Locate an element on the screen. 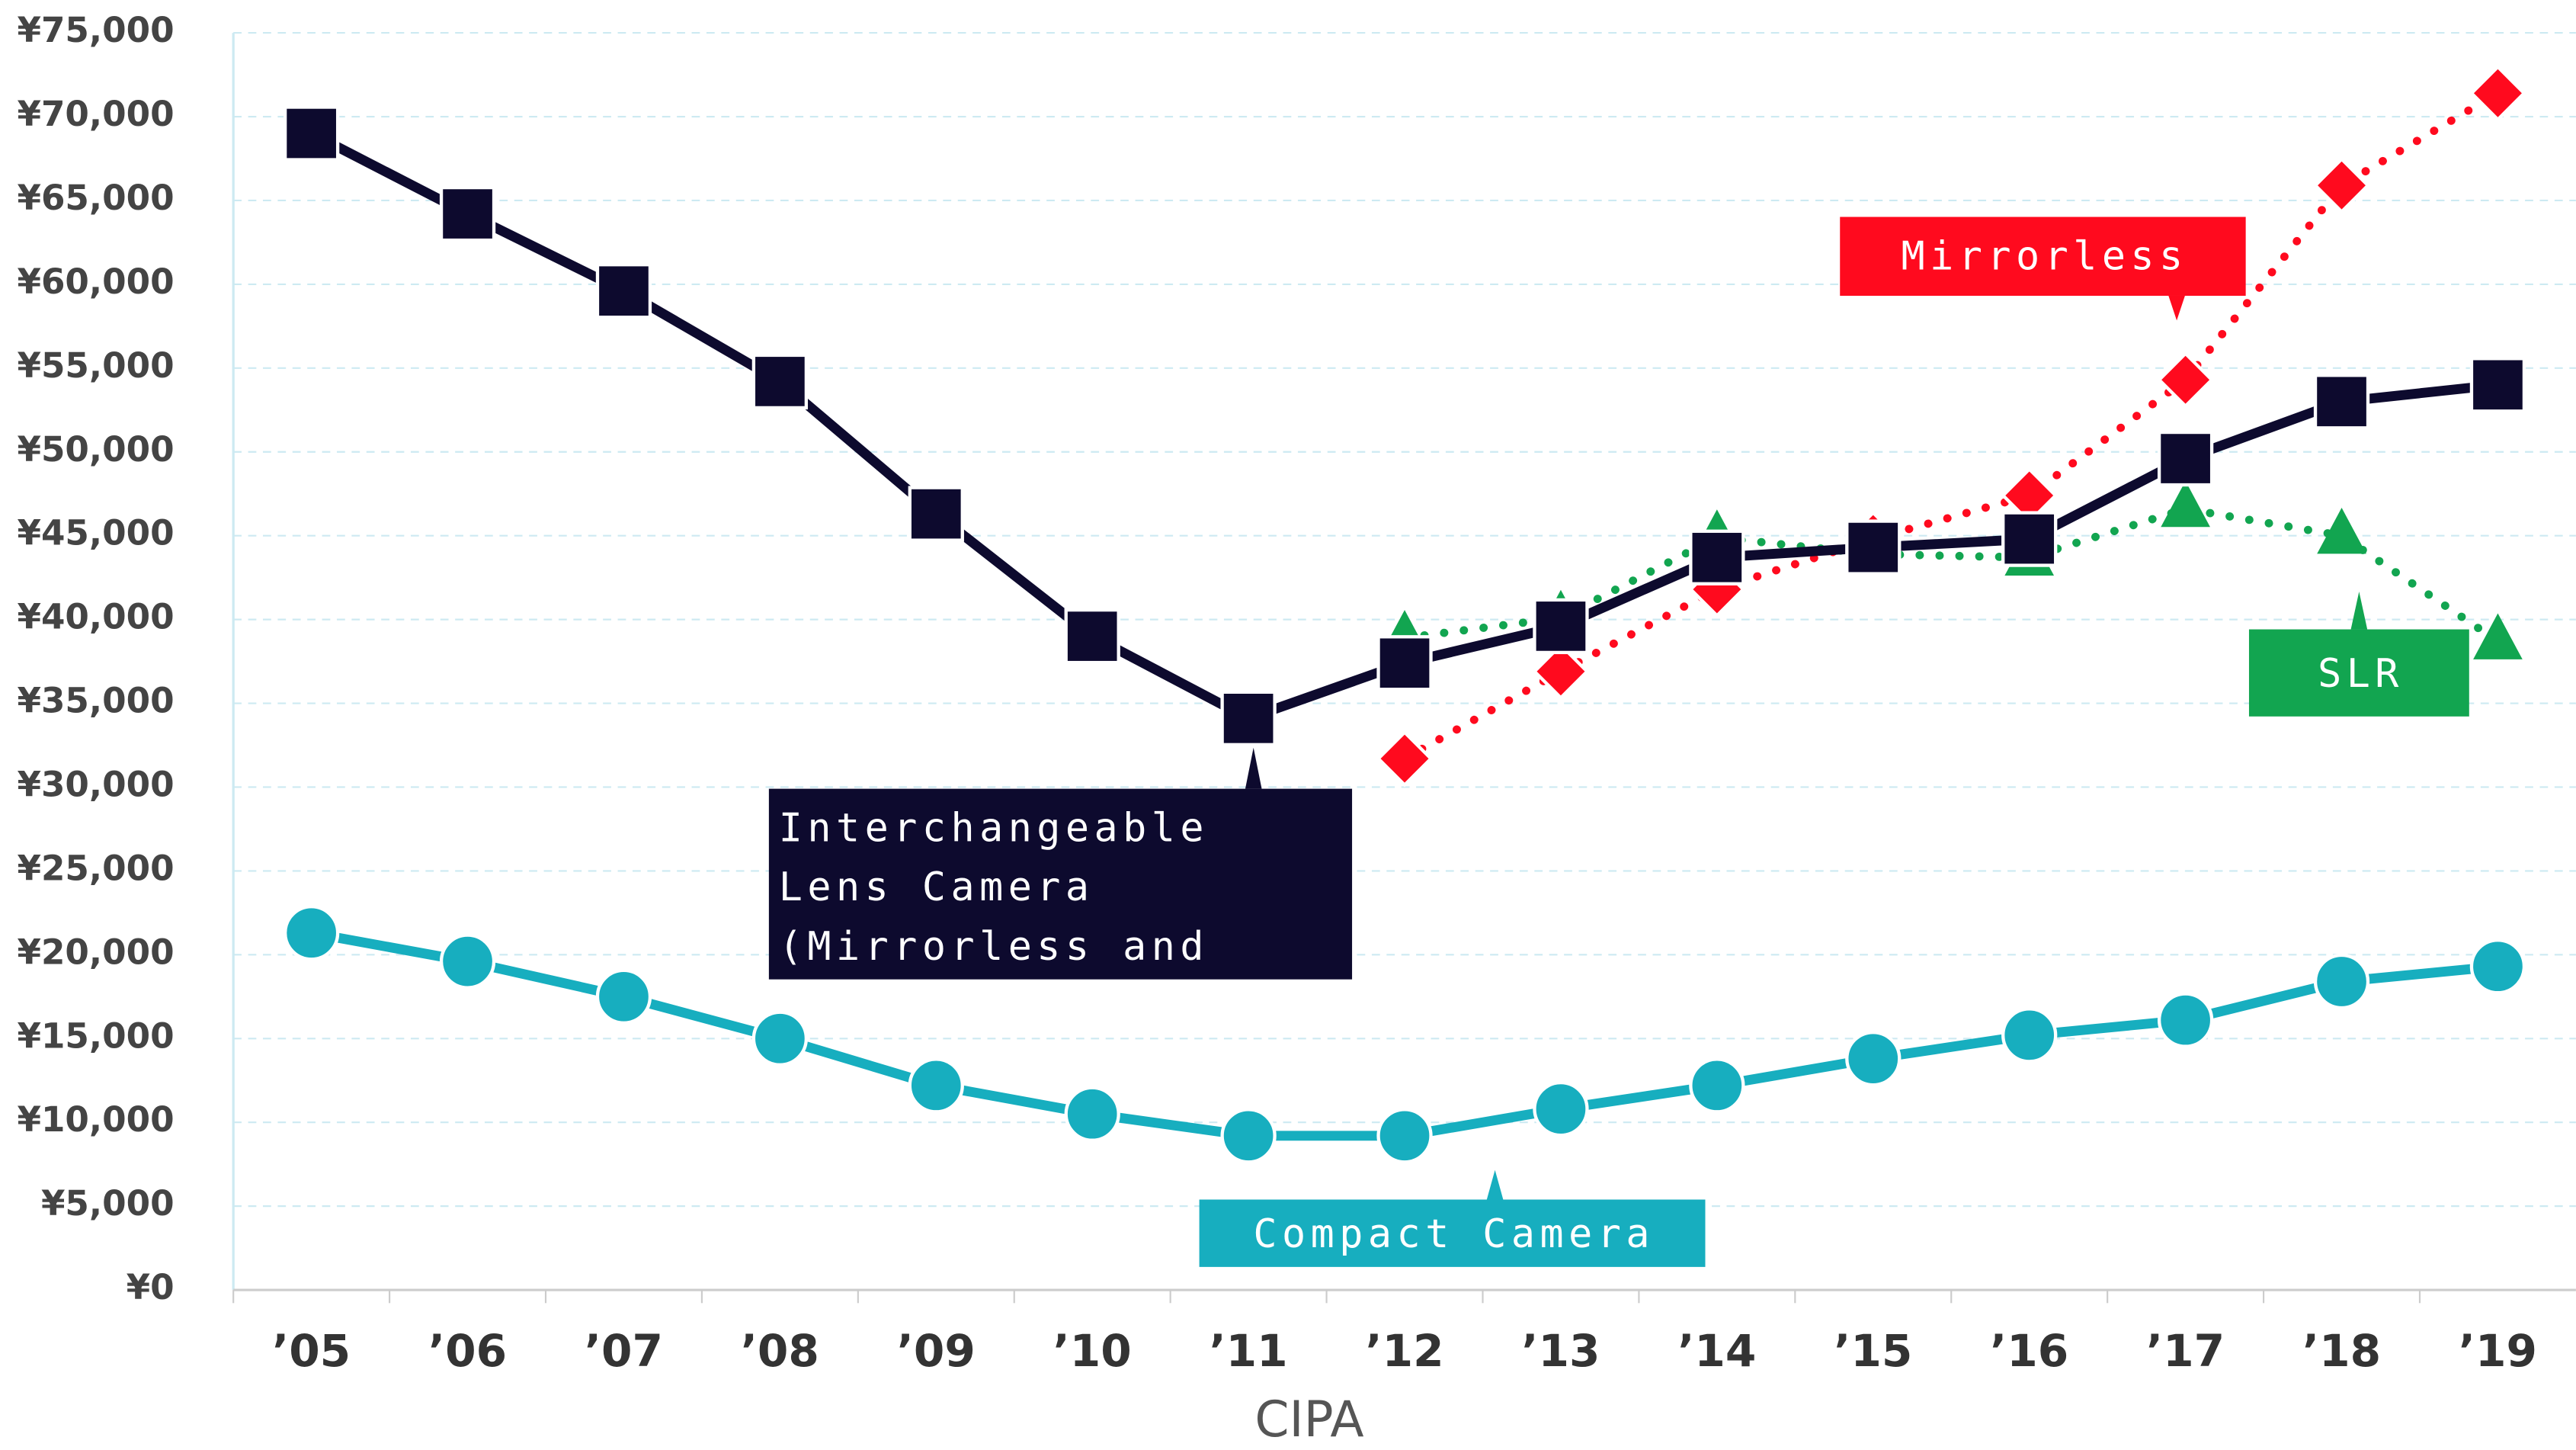 The height and width of the screenshot is (1450, 2576). y-tick-label: ¥60,000 is located at coordinates (95, 281).